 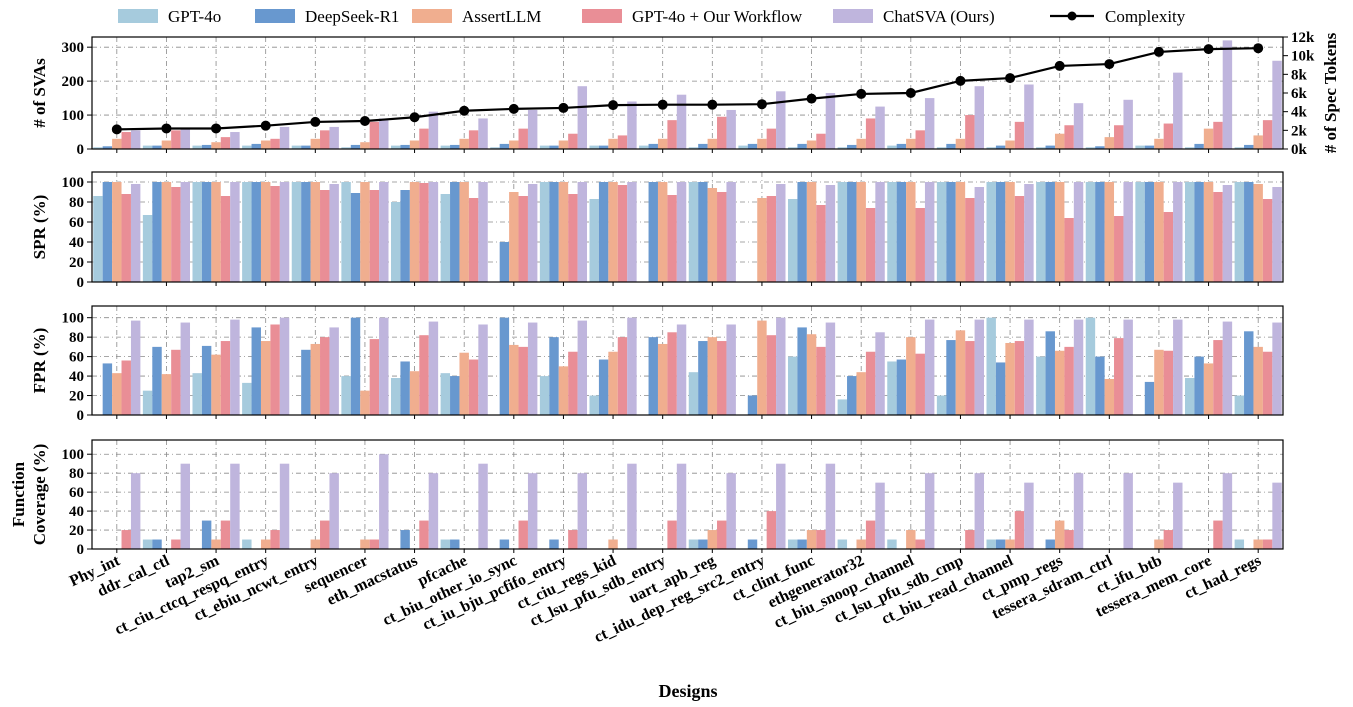 I want to click on series-deepseek-r1, so click(x=678, y=366).